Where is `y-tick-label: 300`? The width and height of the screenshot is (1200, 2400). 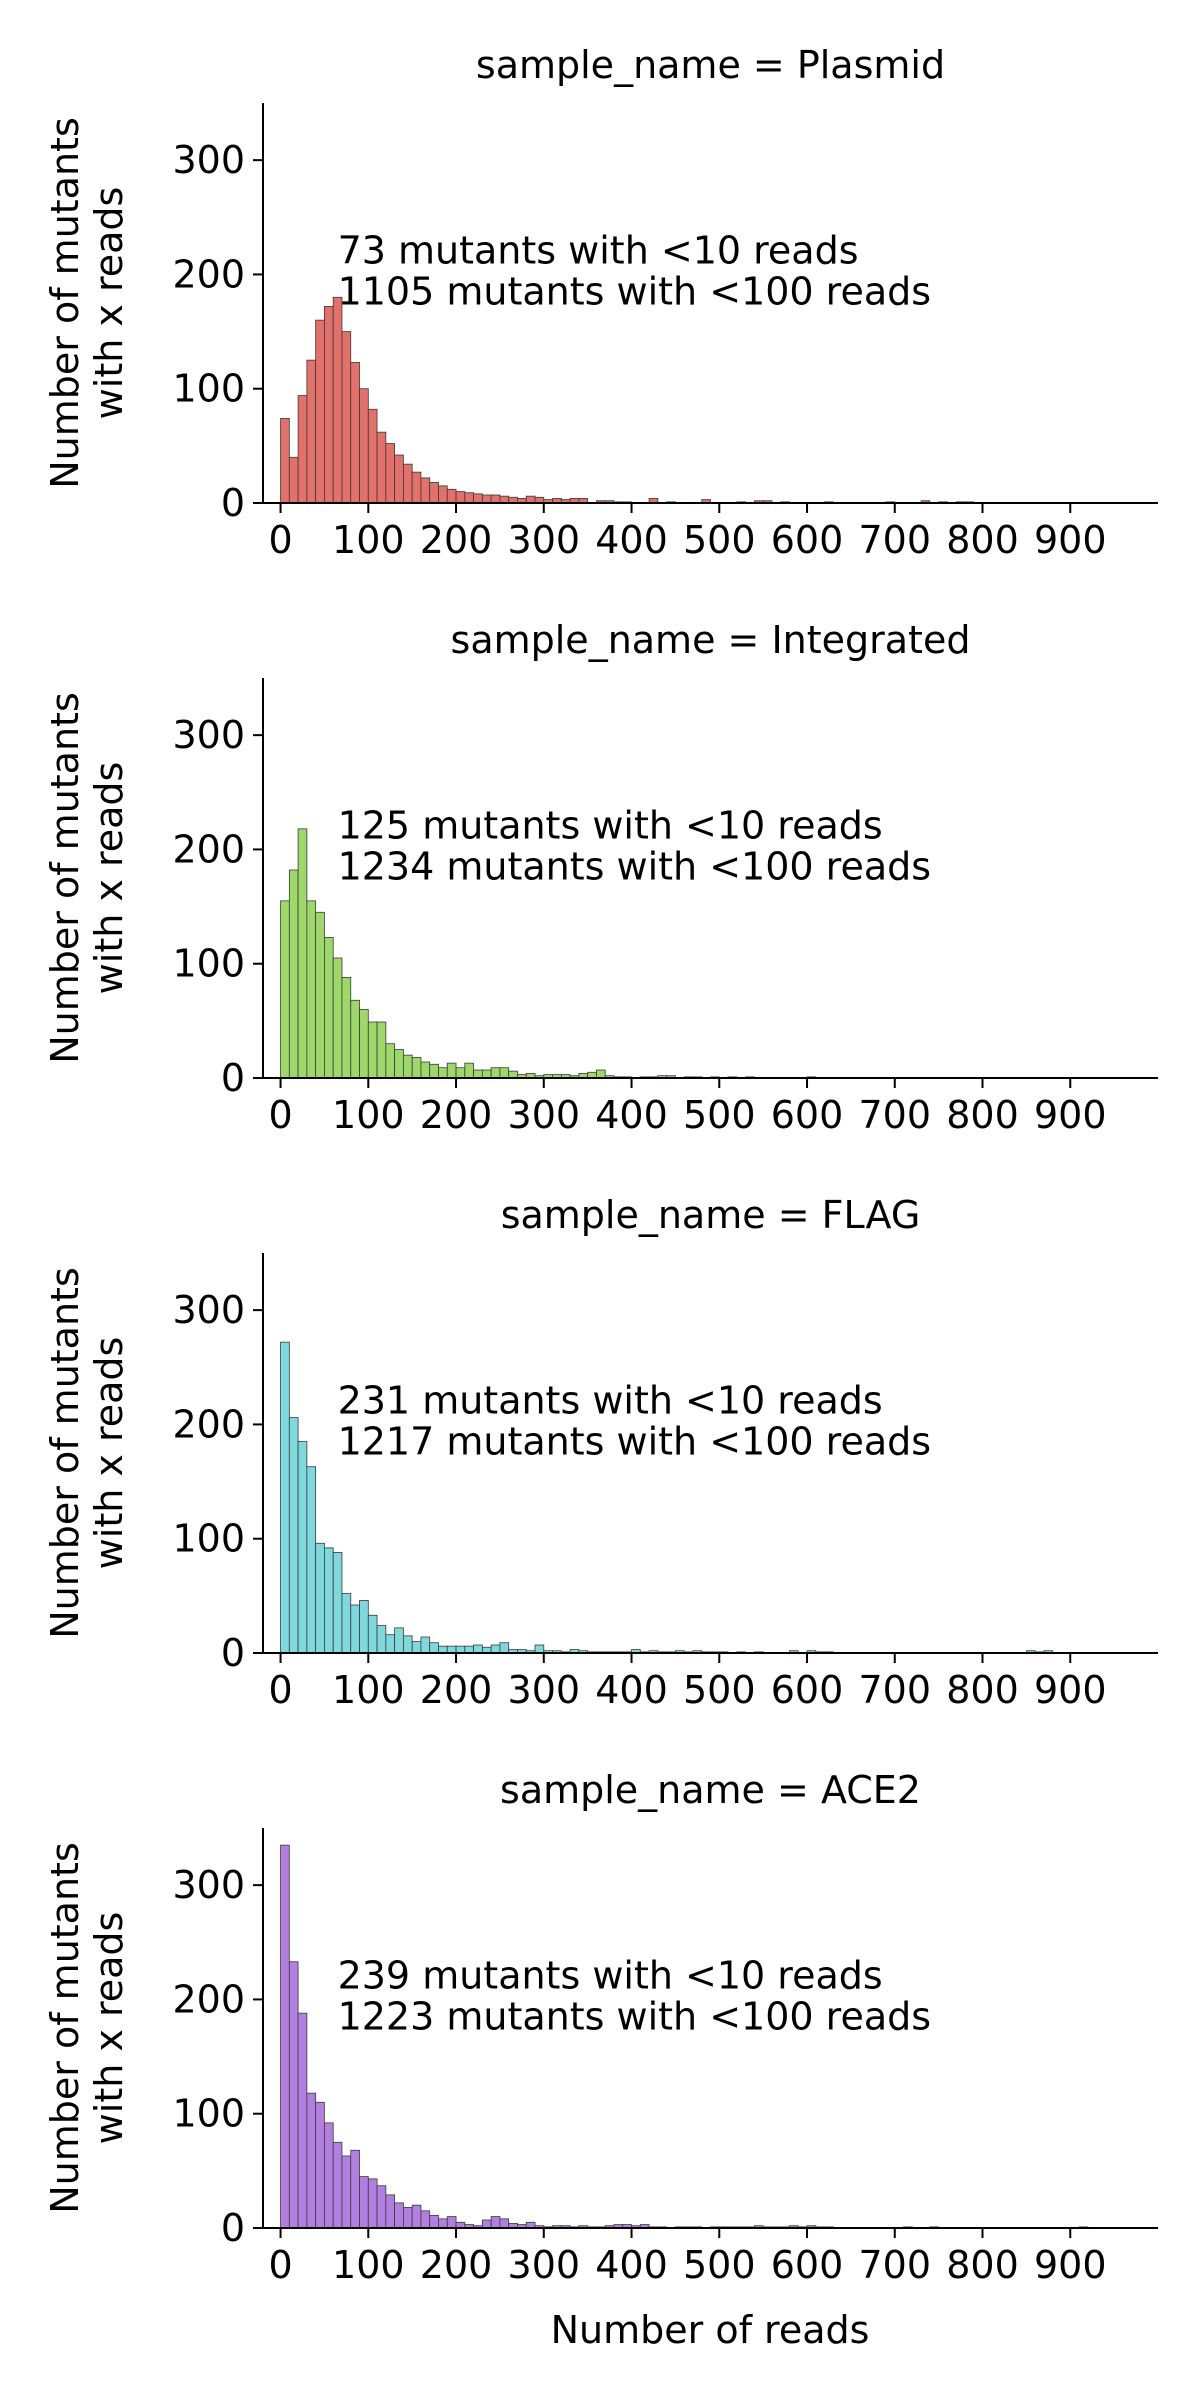
y-tick-label: 300 is located at coordinates (208, 1885).